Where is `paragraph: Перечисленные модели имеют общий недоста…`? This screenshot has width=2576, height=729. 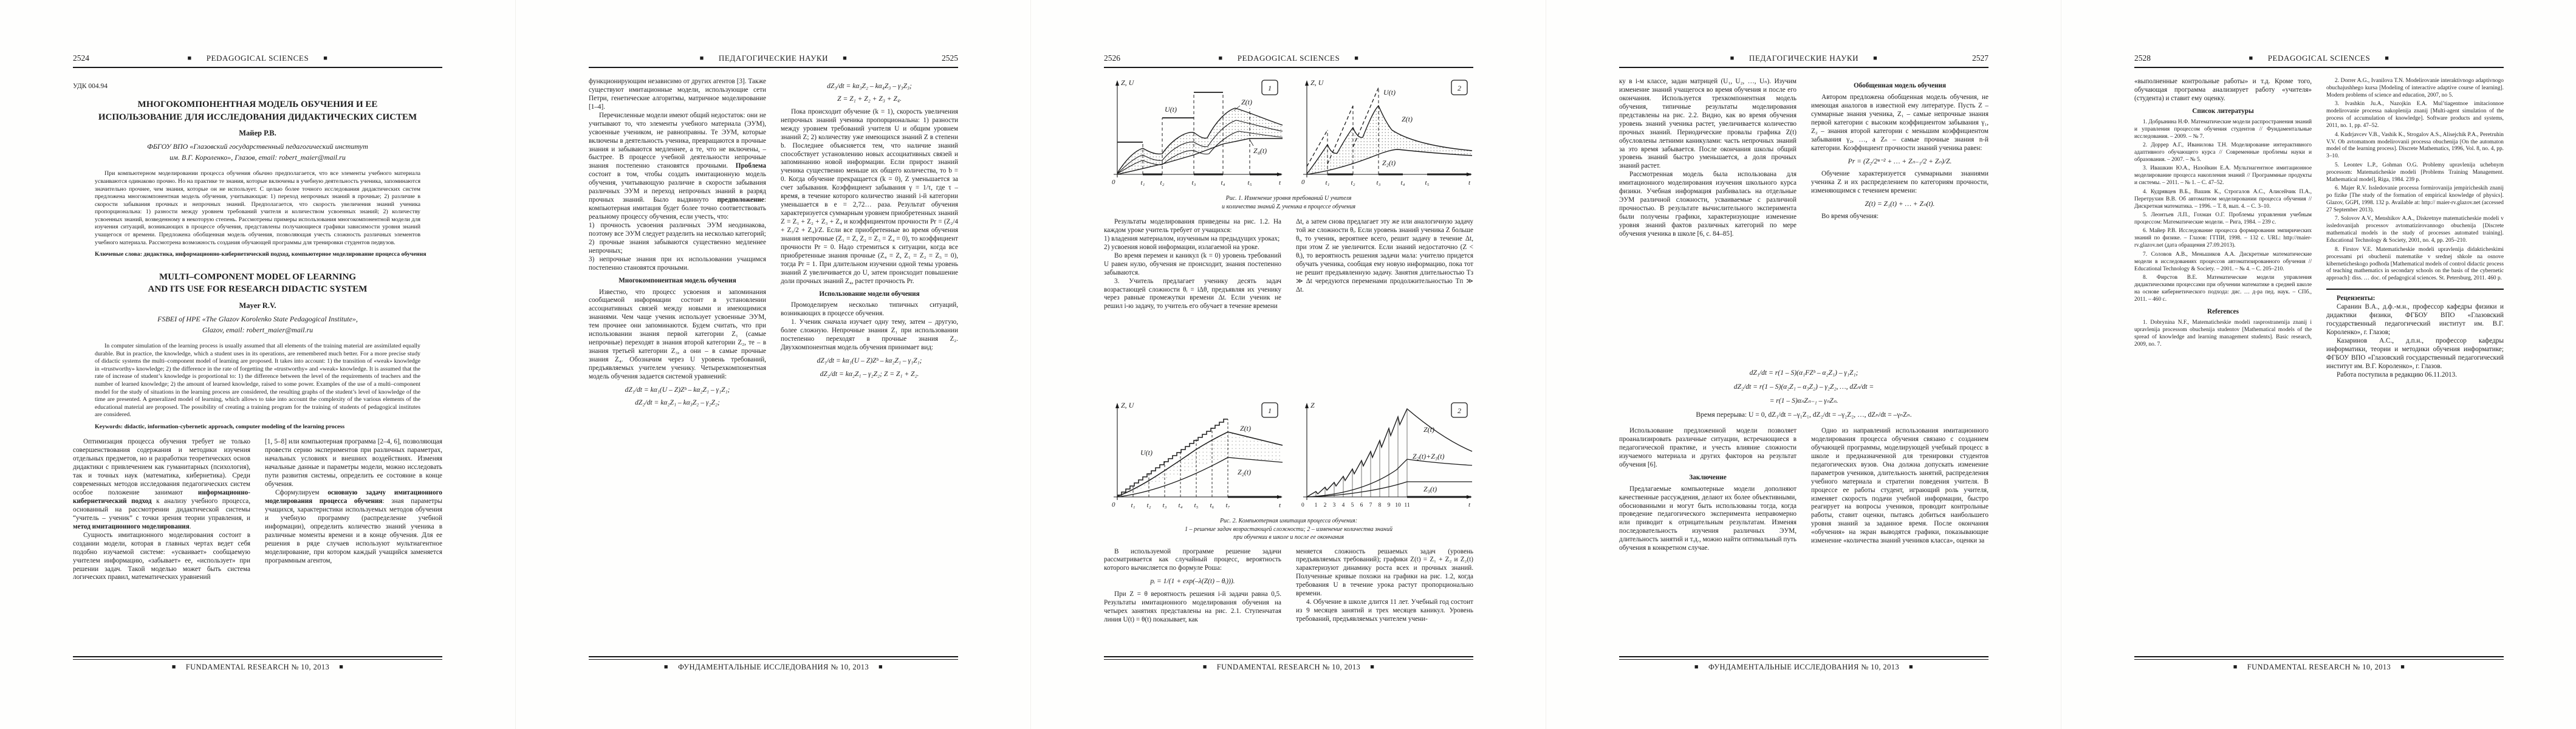
paragraph: Перечисленные модели имеют общий недоста… is located at coordinates (677, 166).